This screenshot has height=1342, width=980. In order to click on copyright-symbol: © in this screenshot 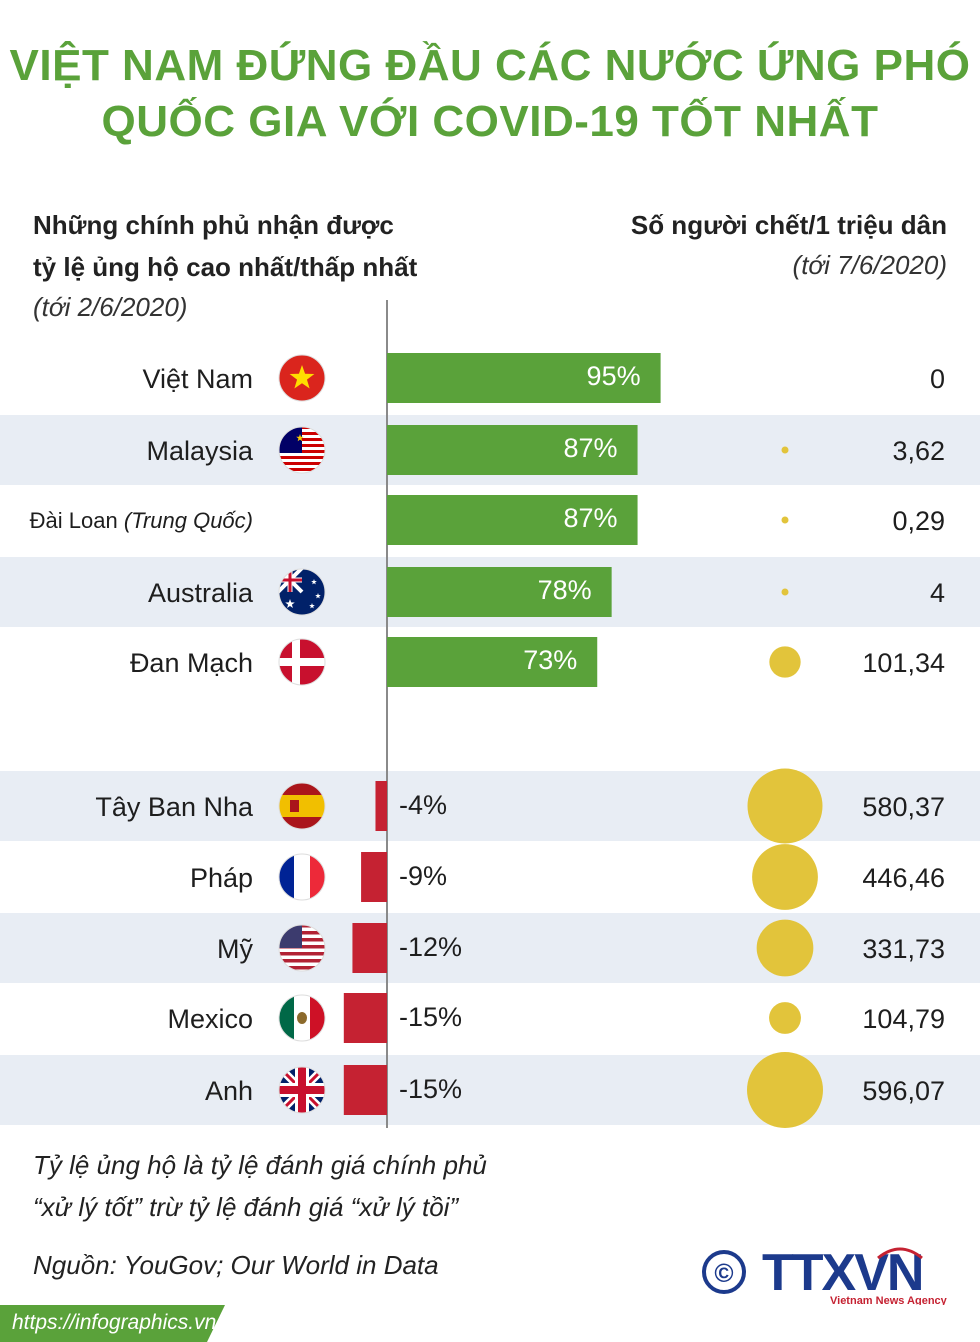, I will do `click(723, 1273)`.